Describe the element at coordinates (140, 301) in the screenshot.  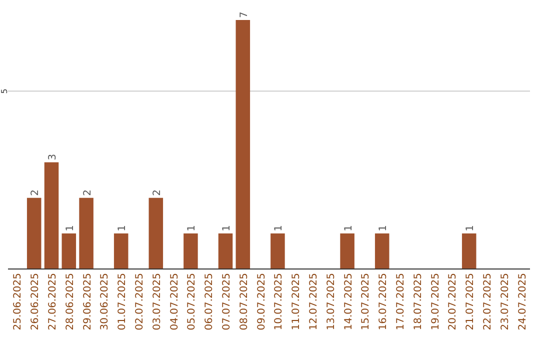
I see `x-tick-label: 02.07.2025` at that location.